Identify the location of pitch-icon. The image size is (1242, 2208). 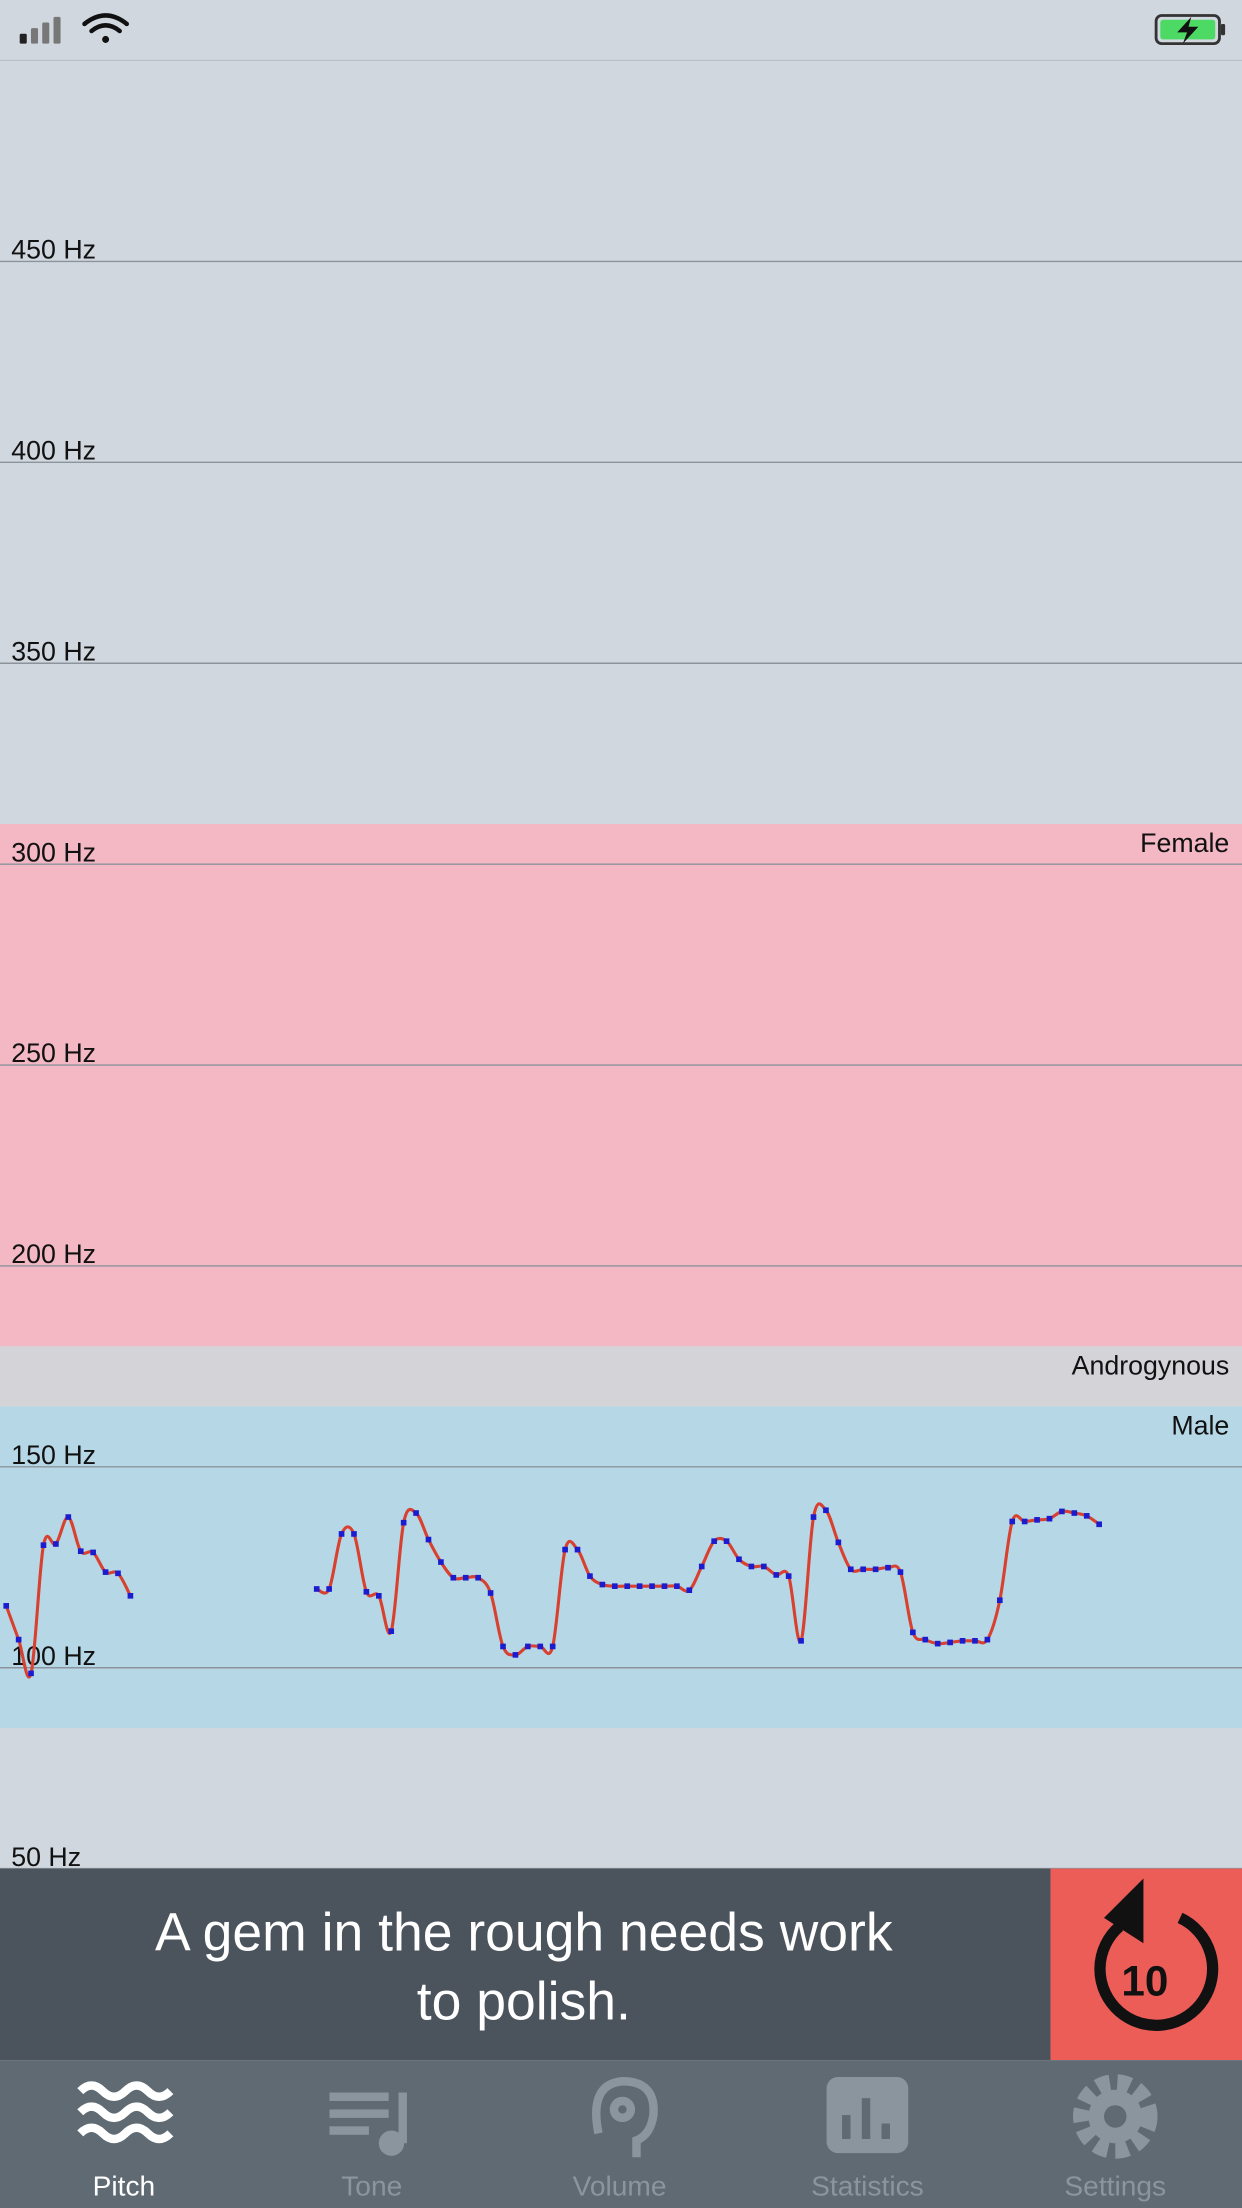
(125, 2112).